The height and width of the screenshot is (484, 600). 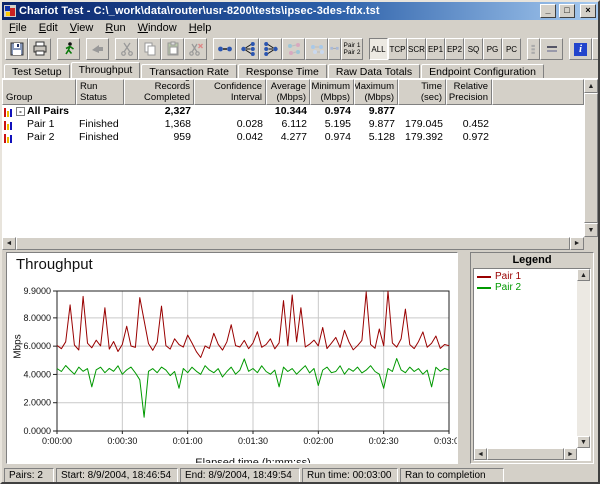 What do you see at coordinates (9, 125) in the screenshot?
I see `pair-chart-icon` at bounding box center [9, 125].